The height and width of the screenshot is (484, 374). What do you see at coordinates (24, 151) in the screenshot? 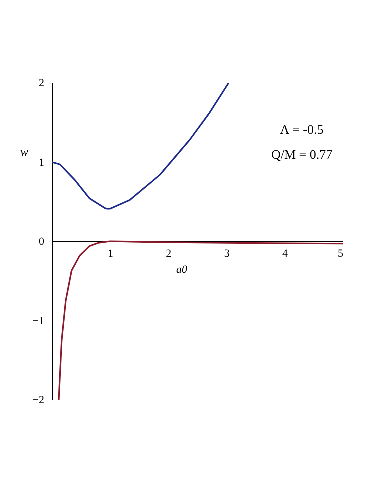
I see `y-axis-title: w` at bounding box center [24, 151].